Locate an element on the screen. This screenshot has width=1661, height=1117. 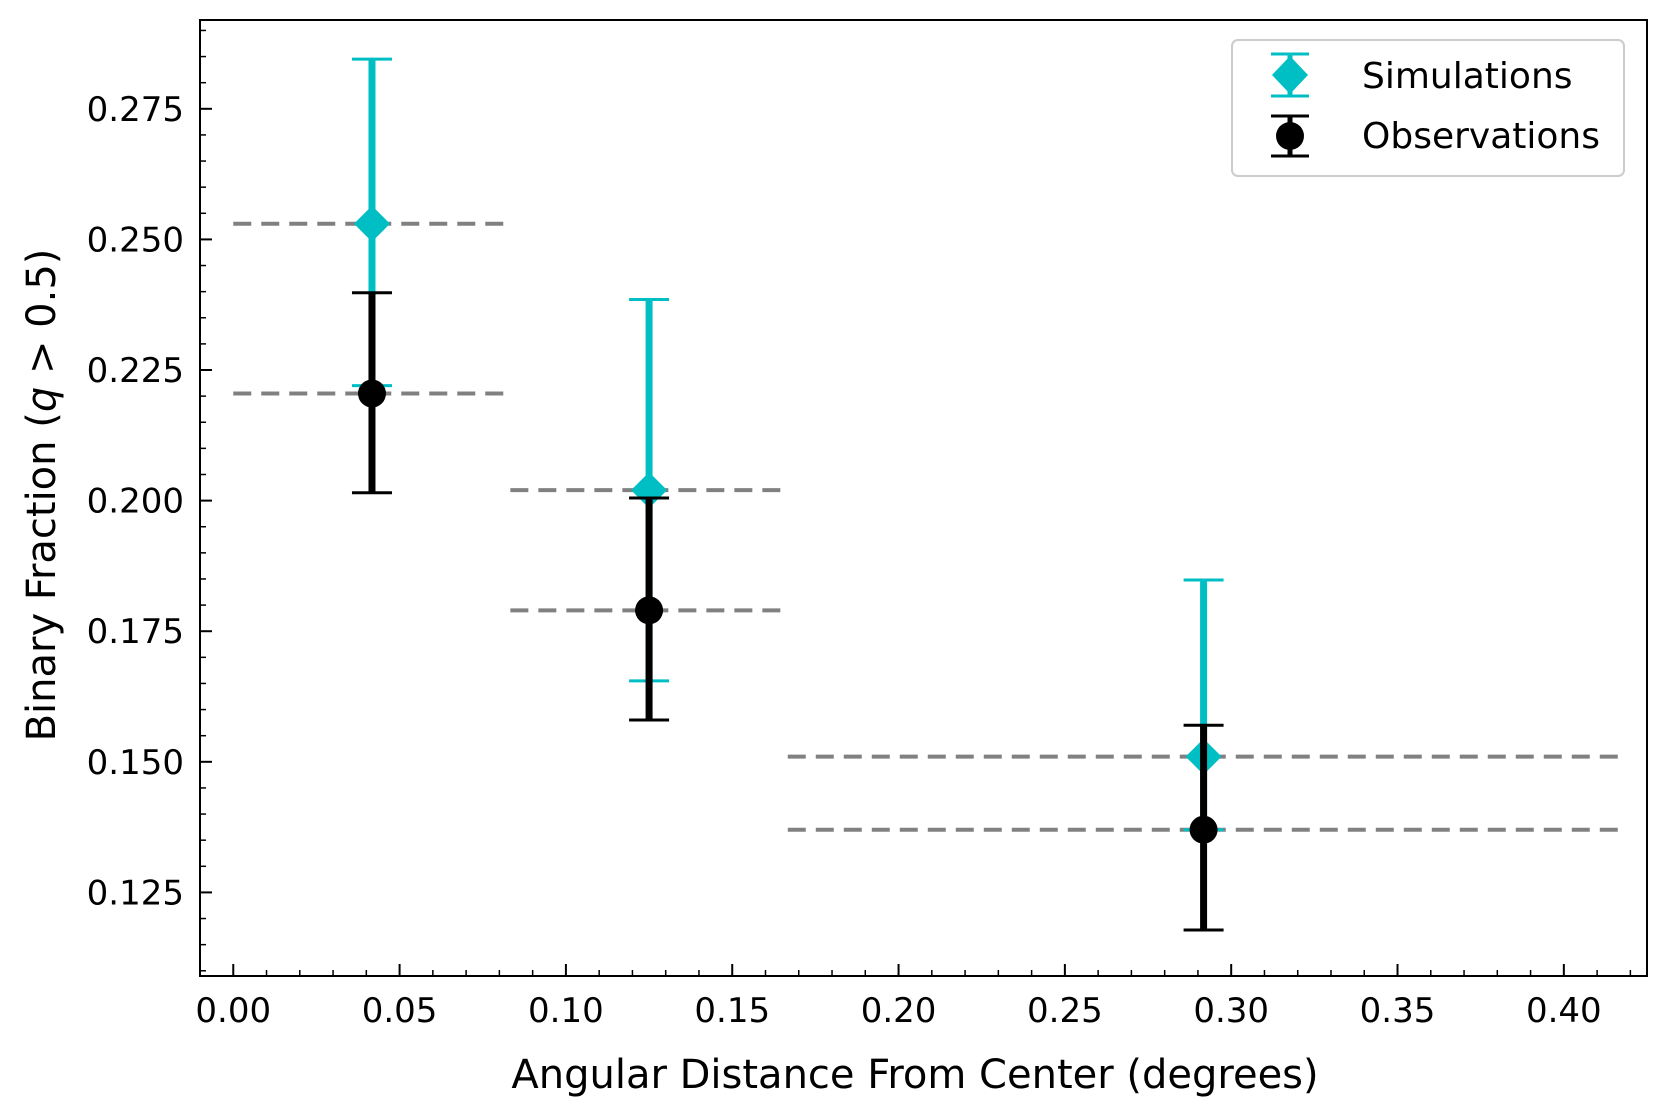
x-tick-label: 0.40 is located at coordinates (1564, 1011).